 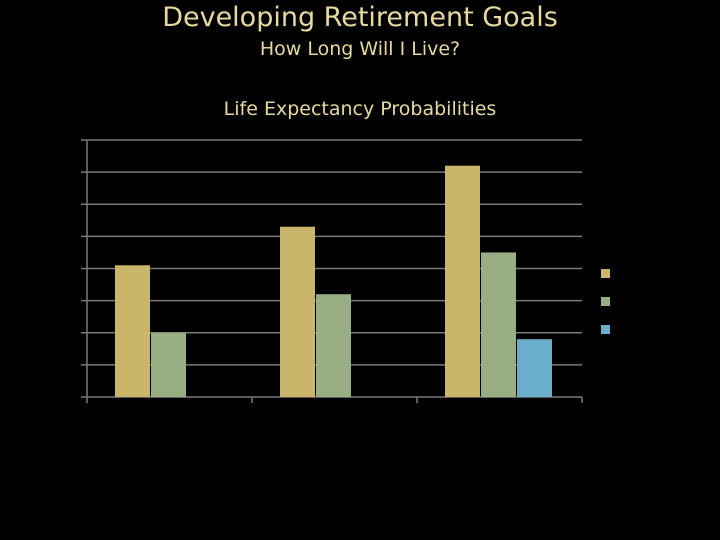 I want to click on bar-s2-c2, so click(x=534, y=368).